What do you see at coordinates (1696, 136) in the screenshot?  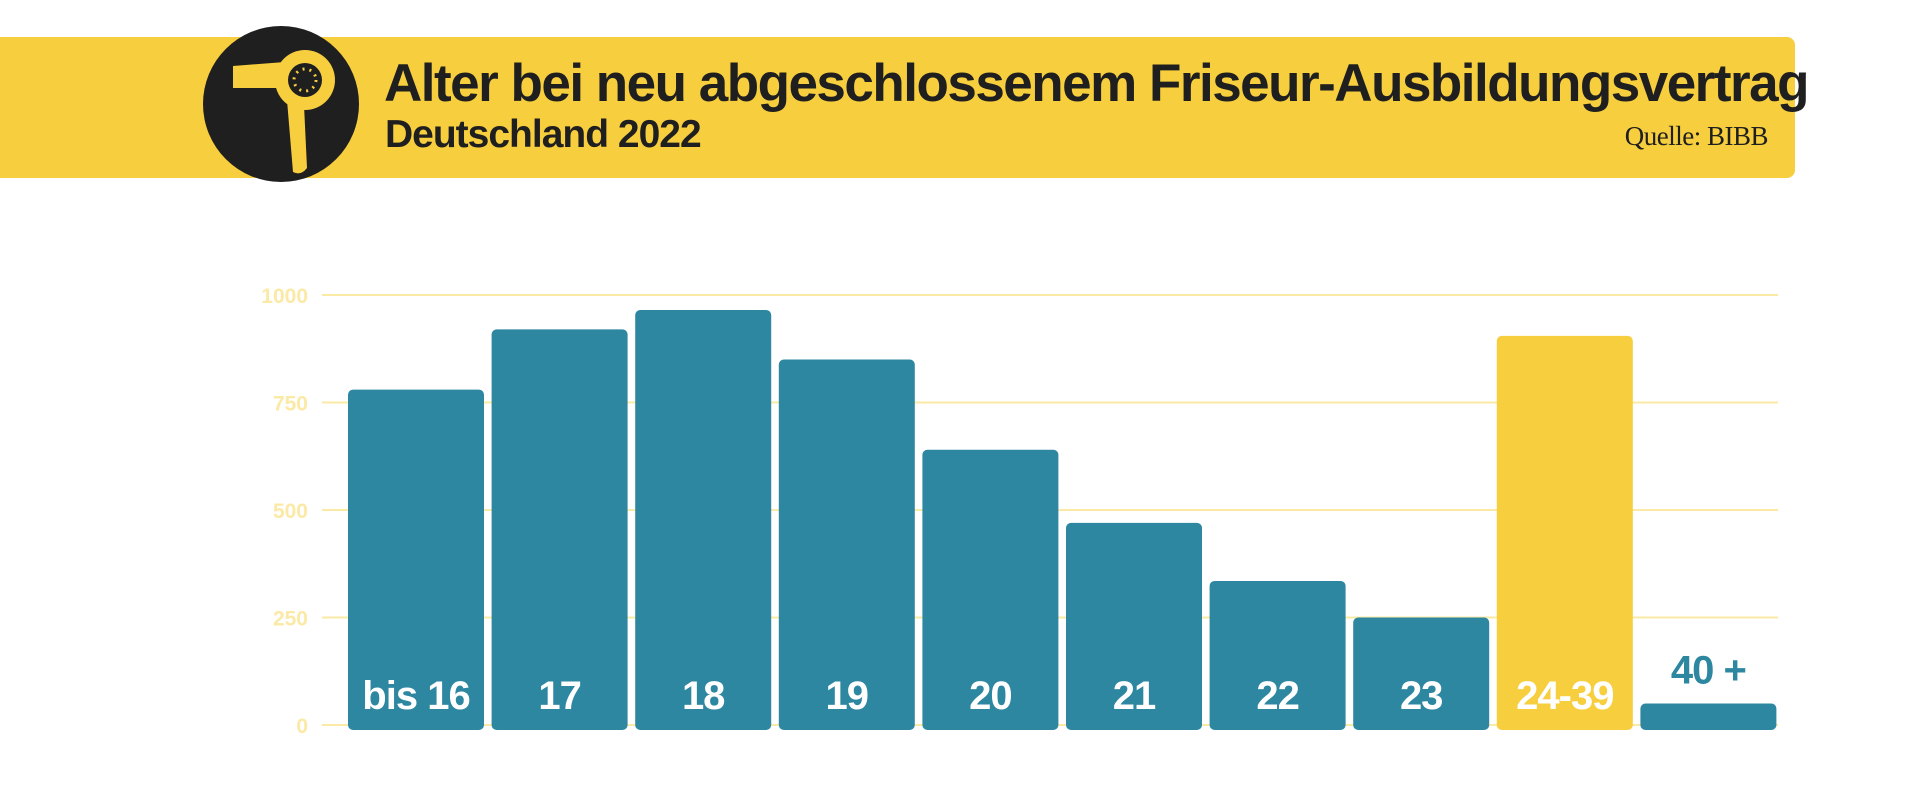 I see `source-note: Quelle: BIBB` at bounding box center [1696, 136].